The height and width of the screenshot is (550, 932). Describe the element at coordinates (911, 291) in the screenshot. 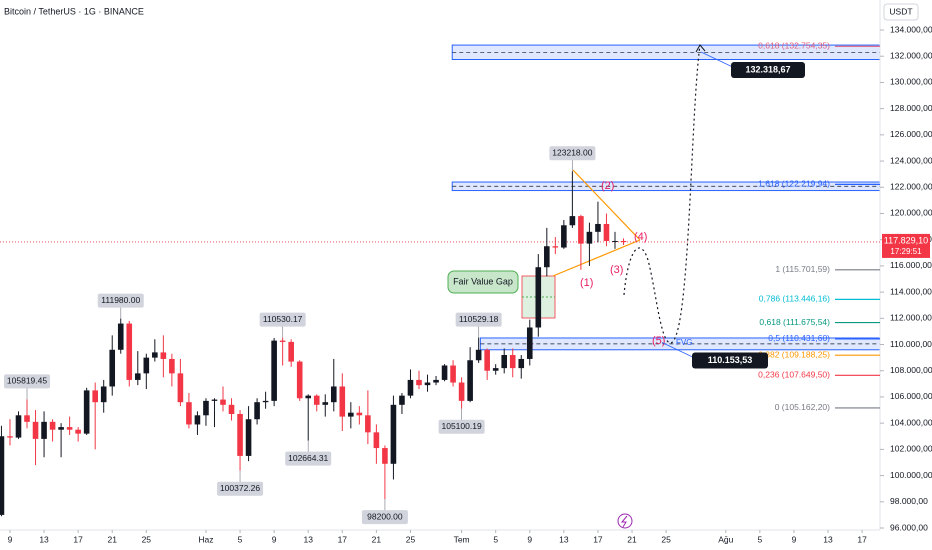

I see `y-tick-label: 114.000,00` at that location.